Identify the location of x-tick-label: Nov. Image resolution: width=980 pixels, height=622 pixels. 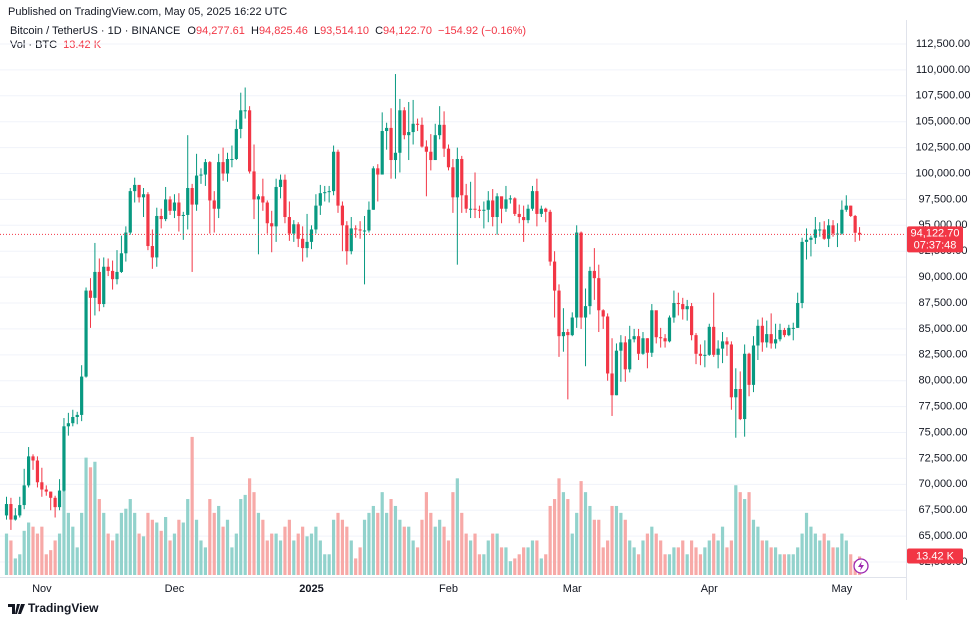
(42, 589).